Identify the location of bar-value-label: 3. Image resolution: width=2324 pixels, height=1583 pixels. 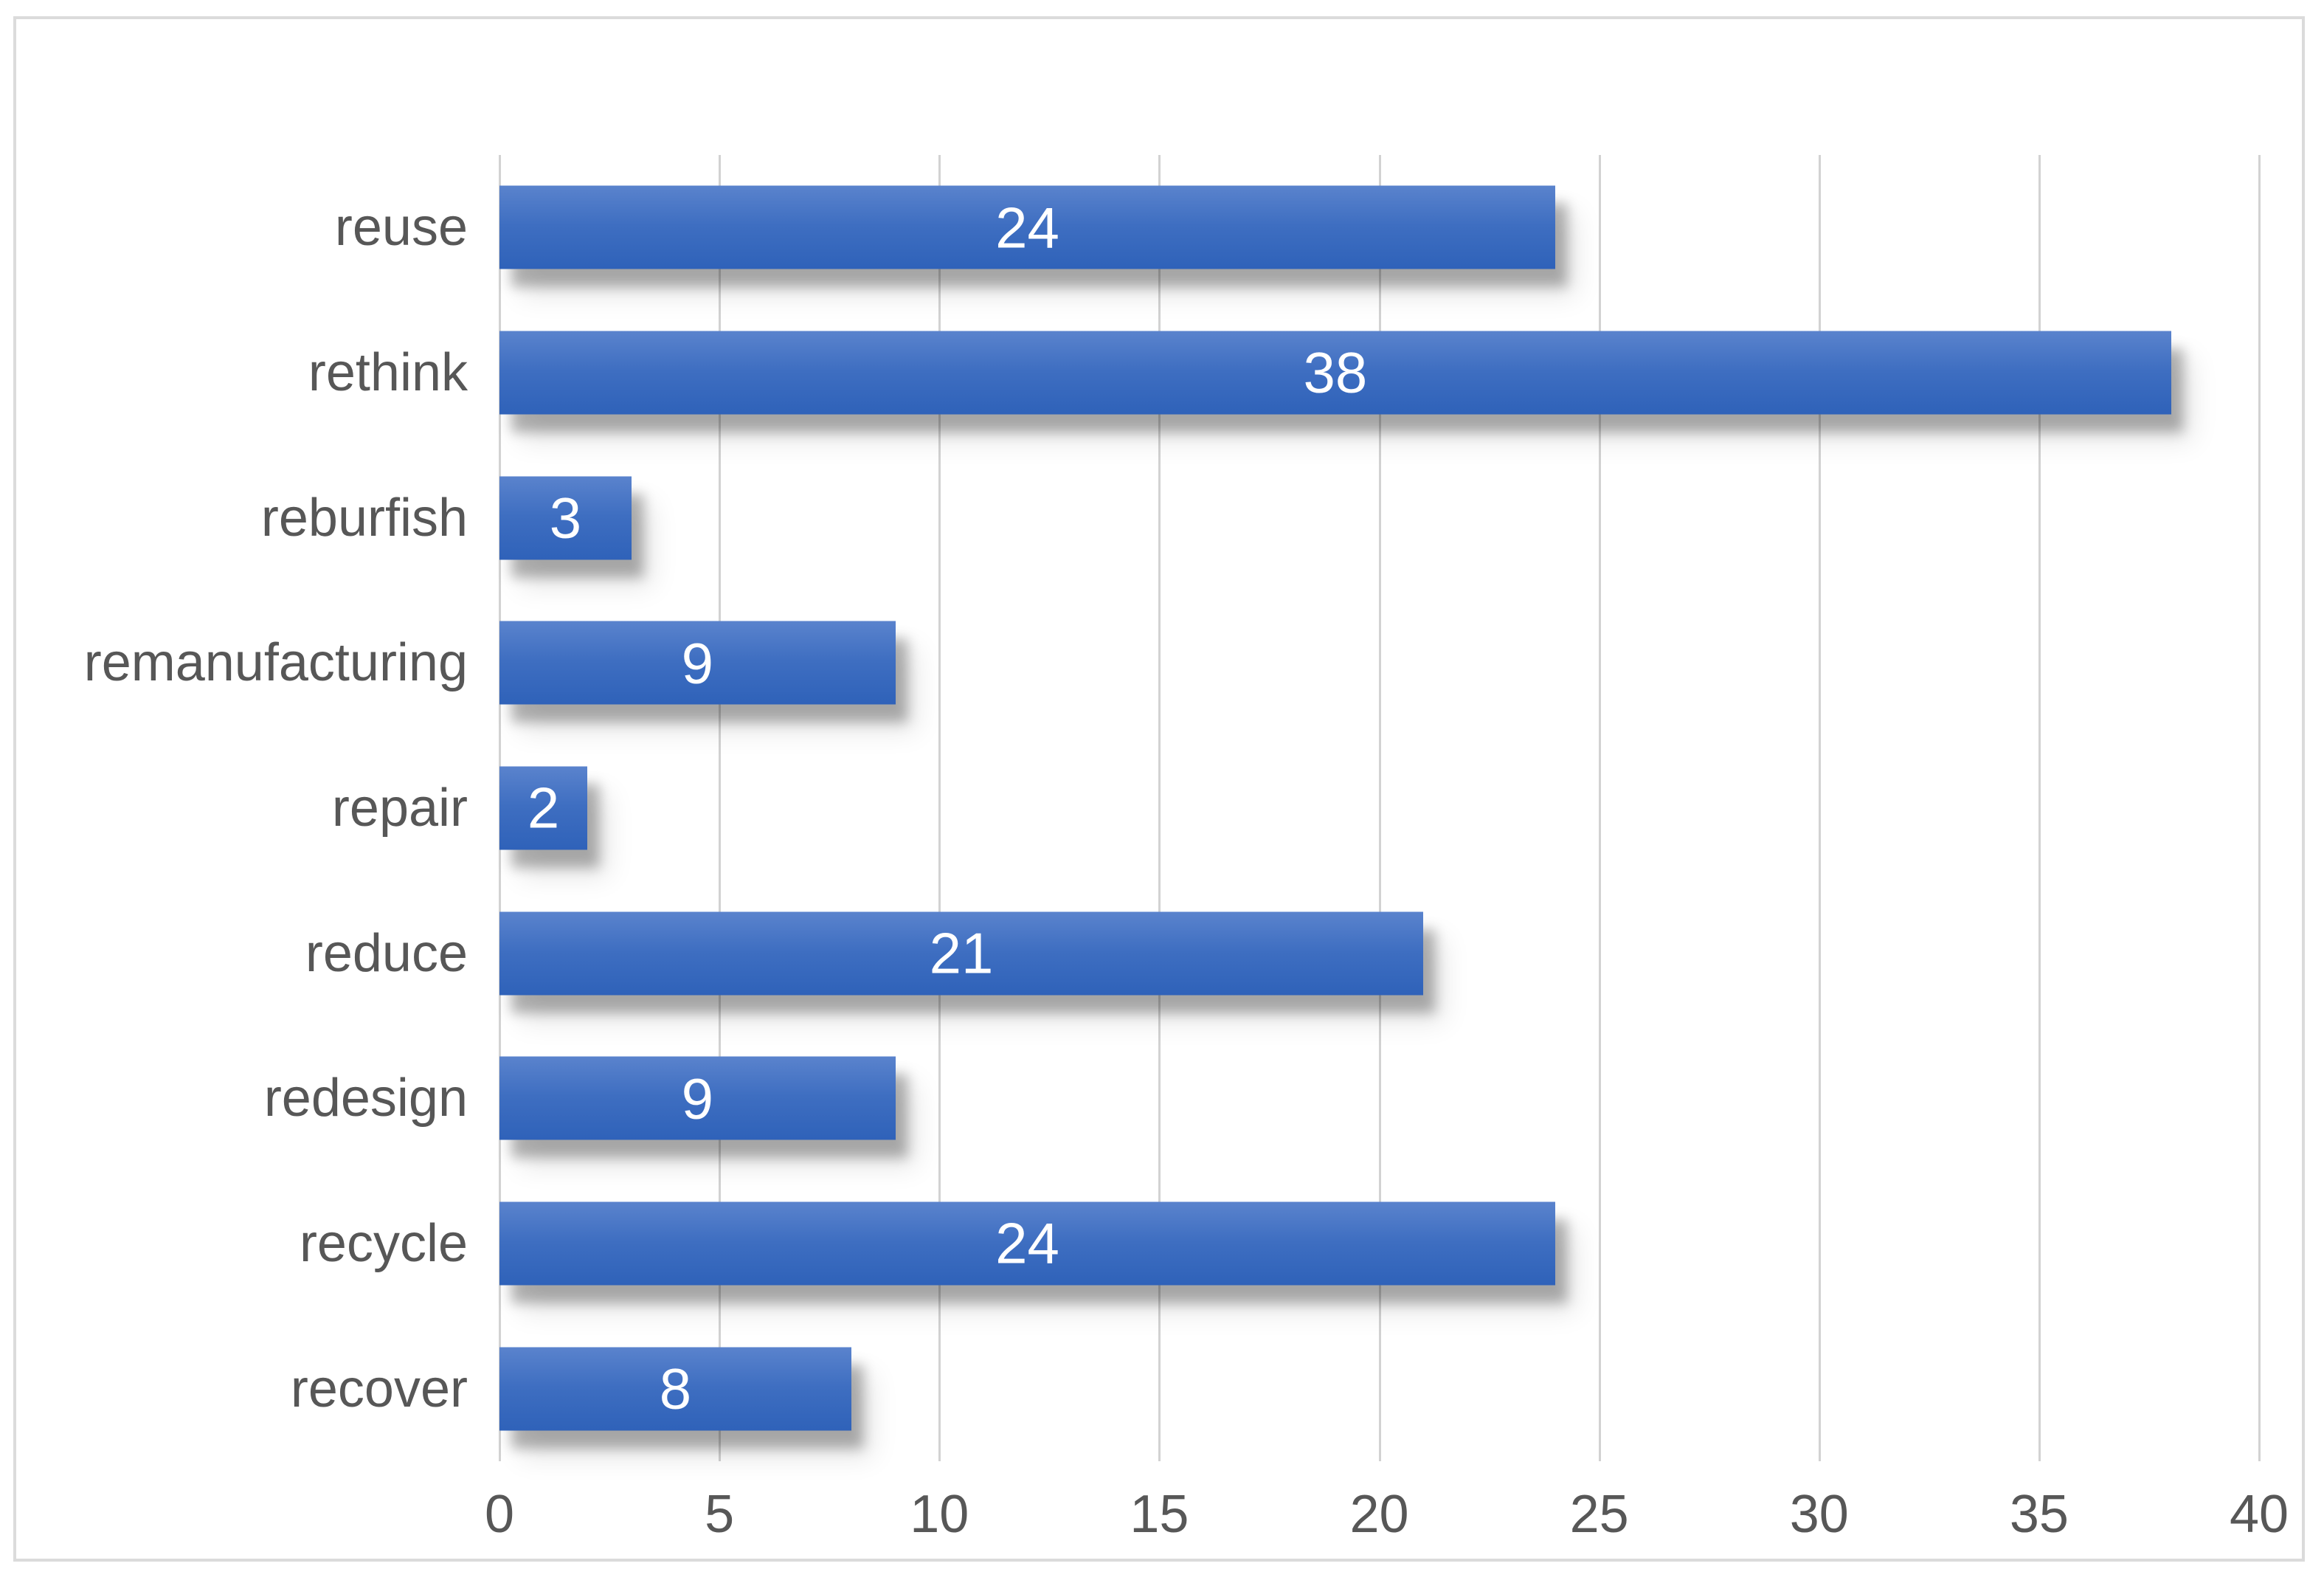
(565, 518).